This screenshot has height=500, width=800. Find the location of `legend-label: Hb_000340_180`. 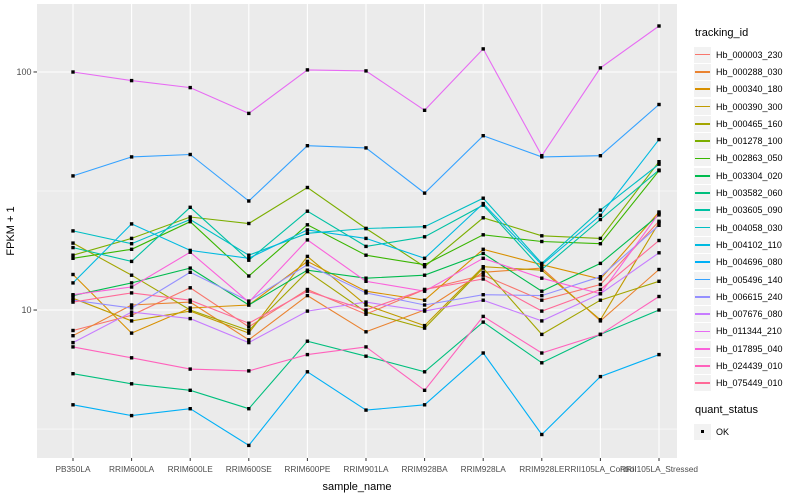

legend-label: Hb_000340_180 is located at coordinates (749, 89).